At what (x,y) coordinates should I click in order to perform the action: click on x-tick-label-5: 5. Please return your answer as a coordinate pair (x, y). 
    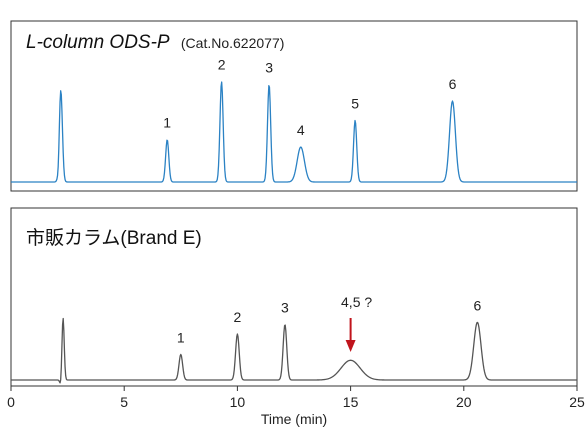
    Looking at the image, I should click on (124, 402).